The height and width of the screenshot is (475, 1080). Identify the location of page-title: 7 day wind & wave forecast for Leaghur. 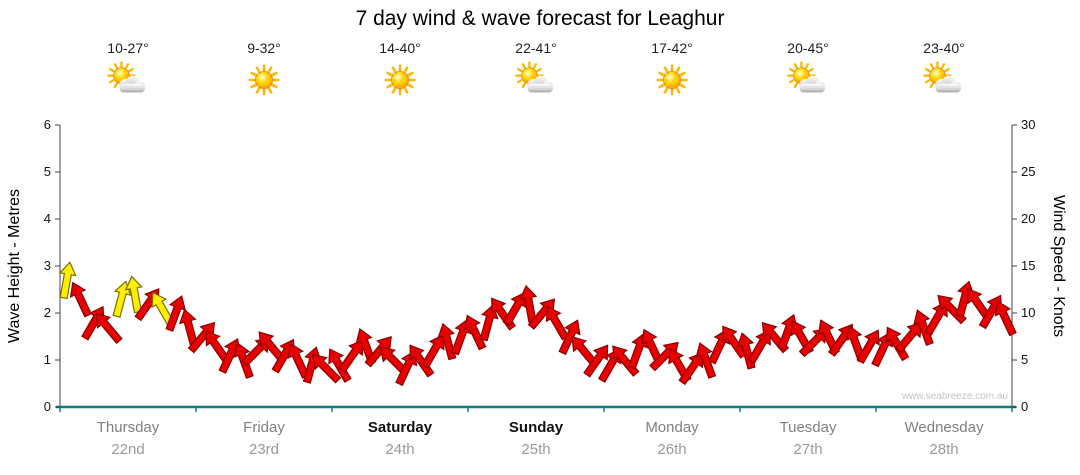
(540, 18).